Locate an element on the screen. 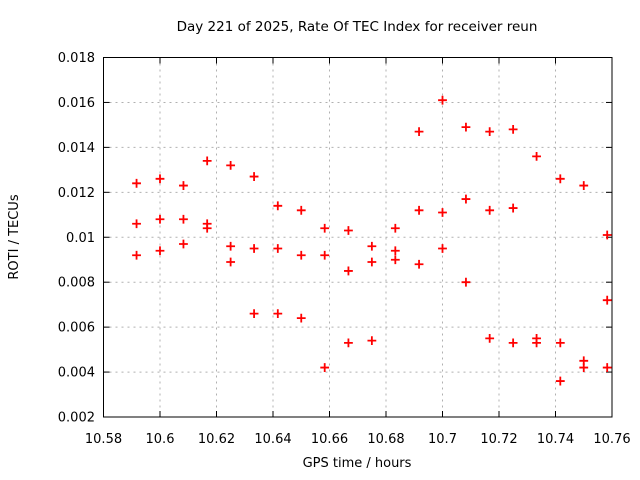 This screenshot has width=640, height=480. y-tick-label: 0.006 is located at coordinates (76, 328).